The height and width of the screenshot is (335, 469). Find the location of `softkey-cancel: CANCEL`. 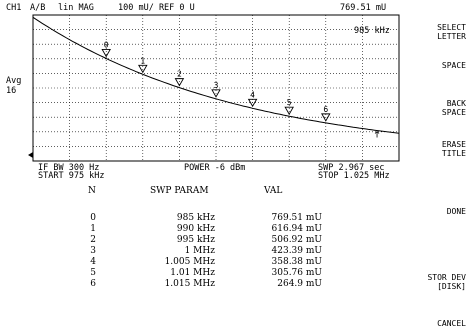

softkey-cancel: CANCEL is located at coordinates (451, 323).